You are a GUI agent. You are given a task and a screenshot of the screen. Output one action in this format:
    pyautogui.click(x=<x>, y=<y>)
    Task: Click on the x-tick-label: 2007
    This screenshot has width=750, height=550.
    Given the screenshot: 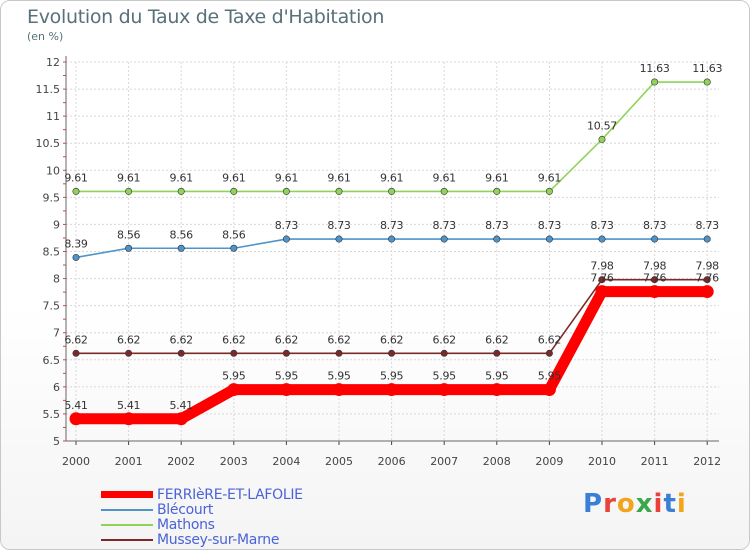 What is the action you would take?
    pyautogui.click(x=444, y=461)
    